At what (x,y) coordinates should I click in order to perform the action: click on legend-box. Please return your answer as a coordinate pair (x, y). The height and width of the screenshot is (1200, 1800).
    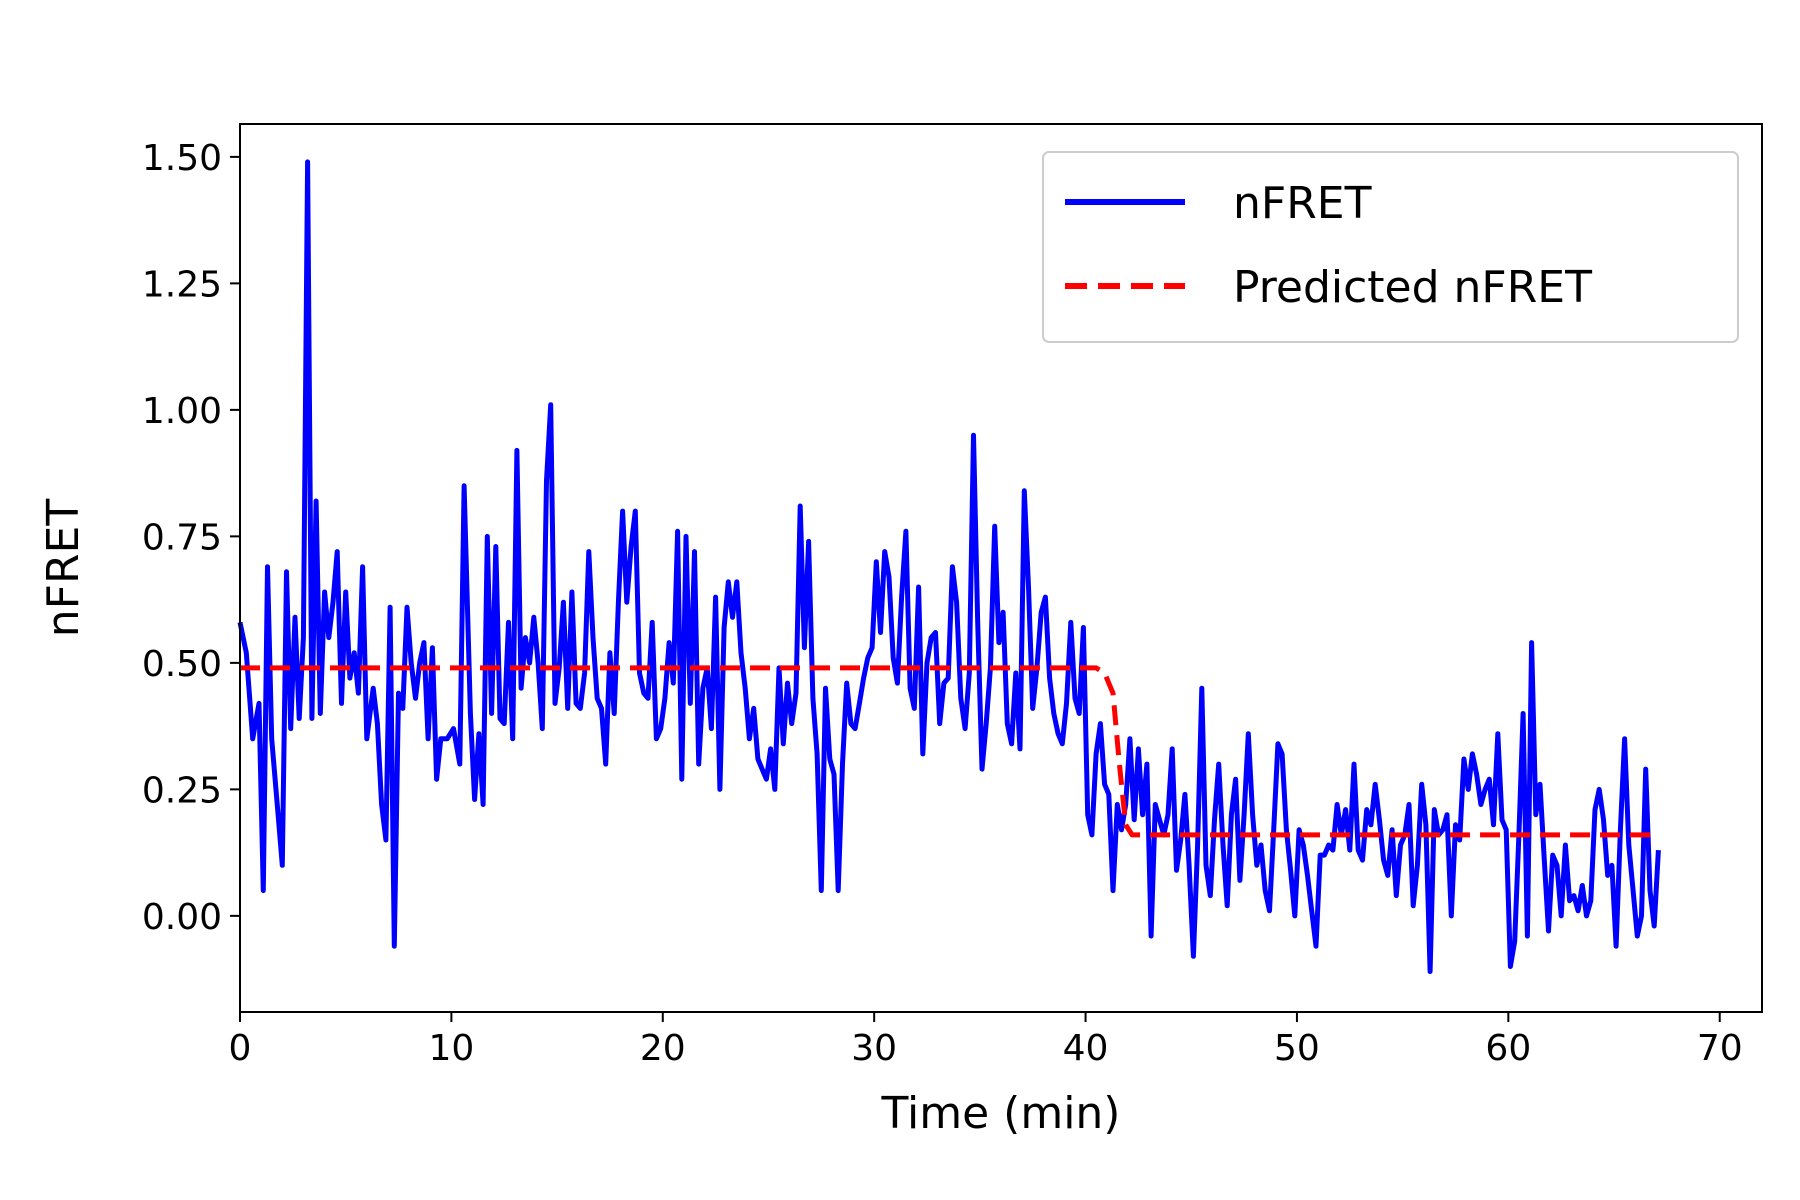
    Looking at the image, I should click on (1390, 247).